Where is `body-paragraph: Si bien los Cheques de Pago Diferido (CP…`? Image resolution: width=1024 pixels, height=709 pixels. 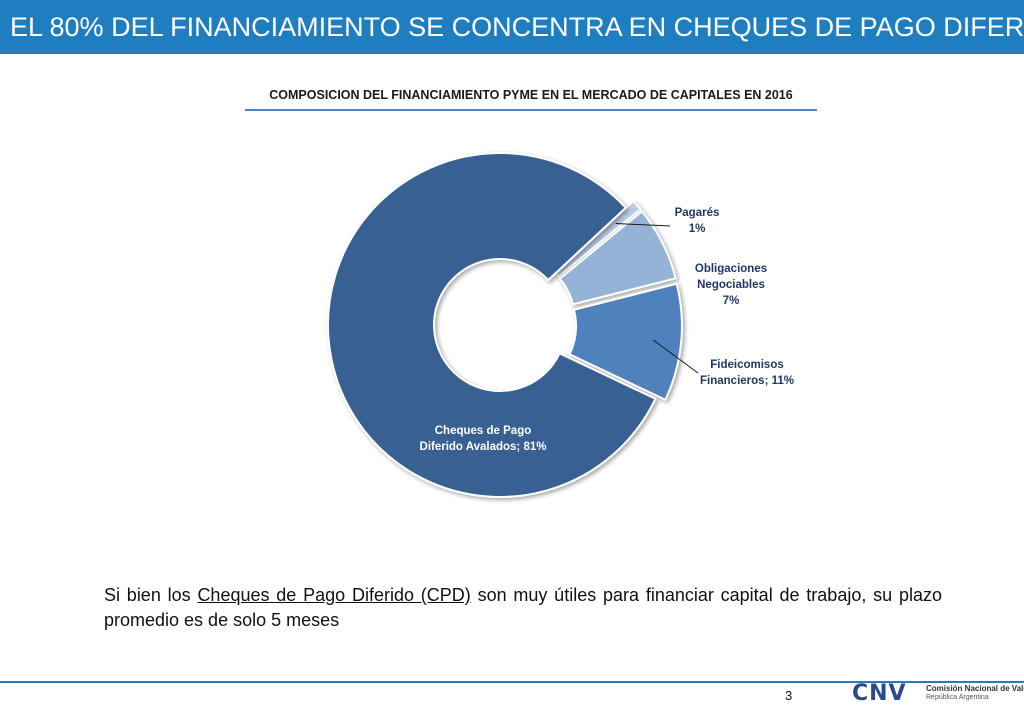 body-paragraph: Si bien los Cheques de Pago Diferido (CP… is located at coordinates (523, 608).